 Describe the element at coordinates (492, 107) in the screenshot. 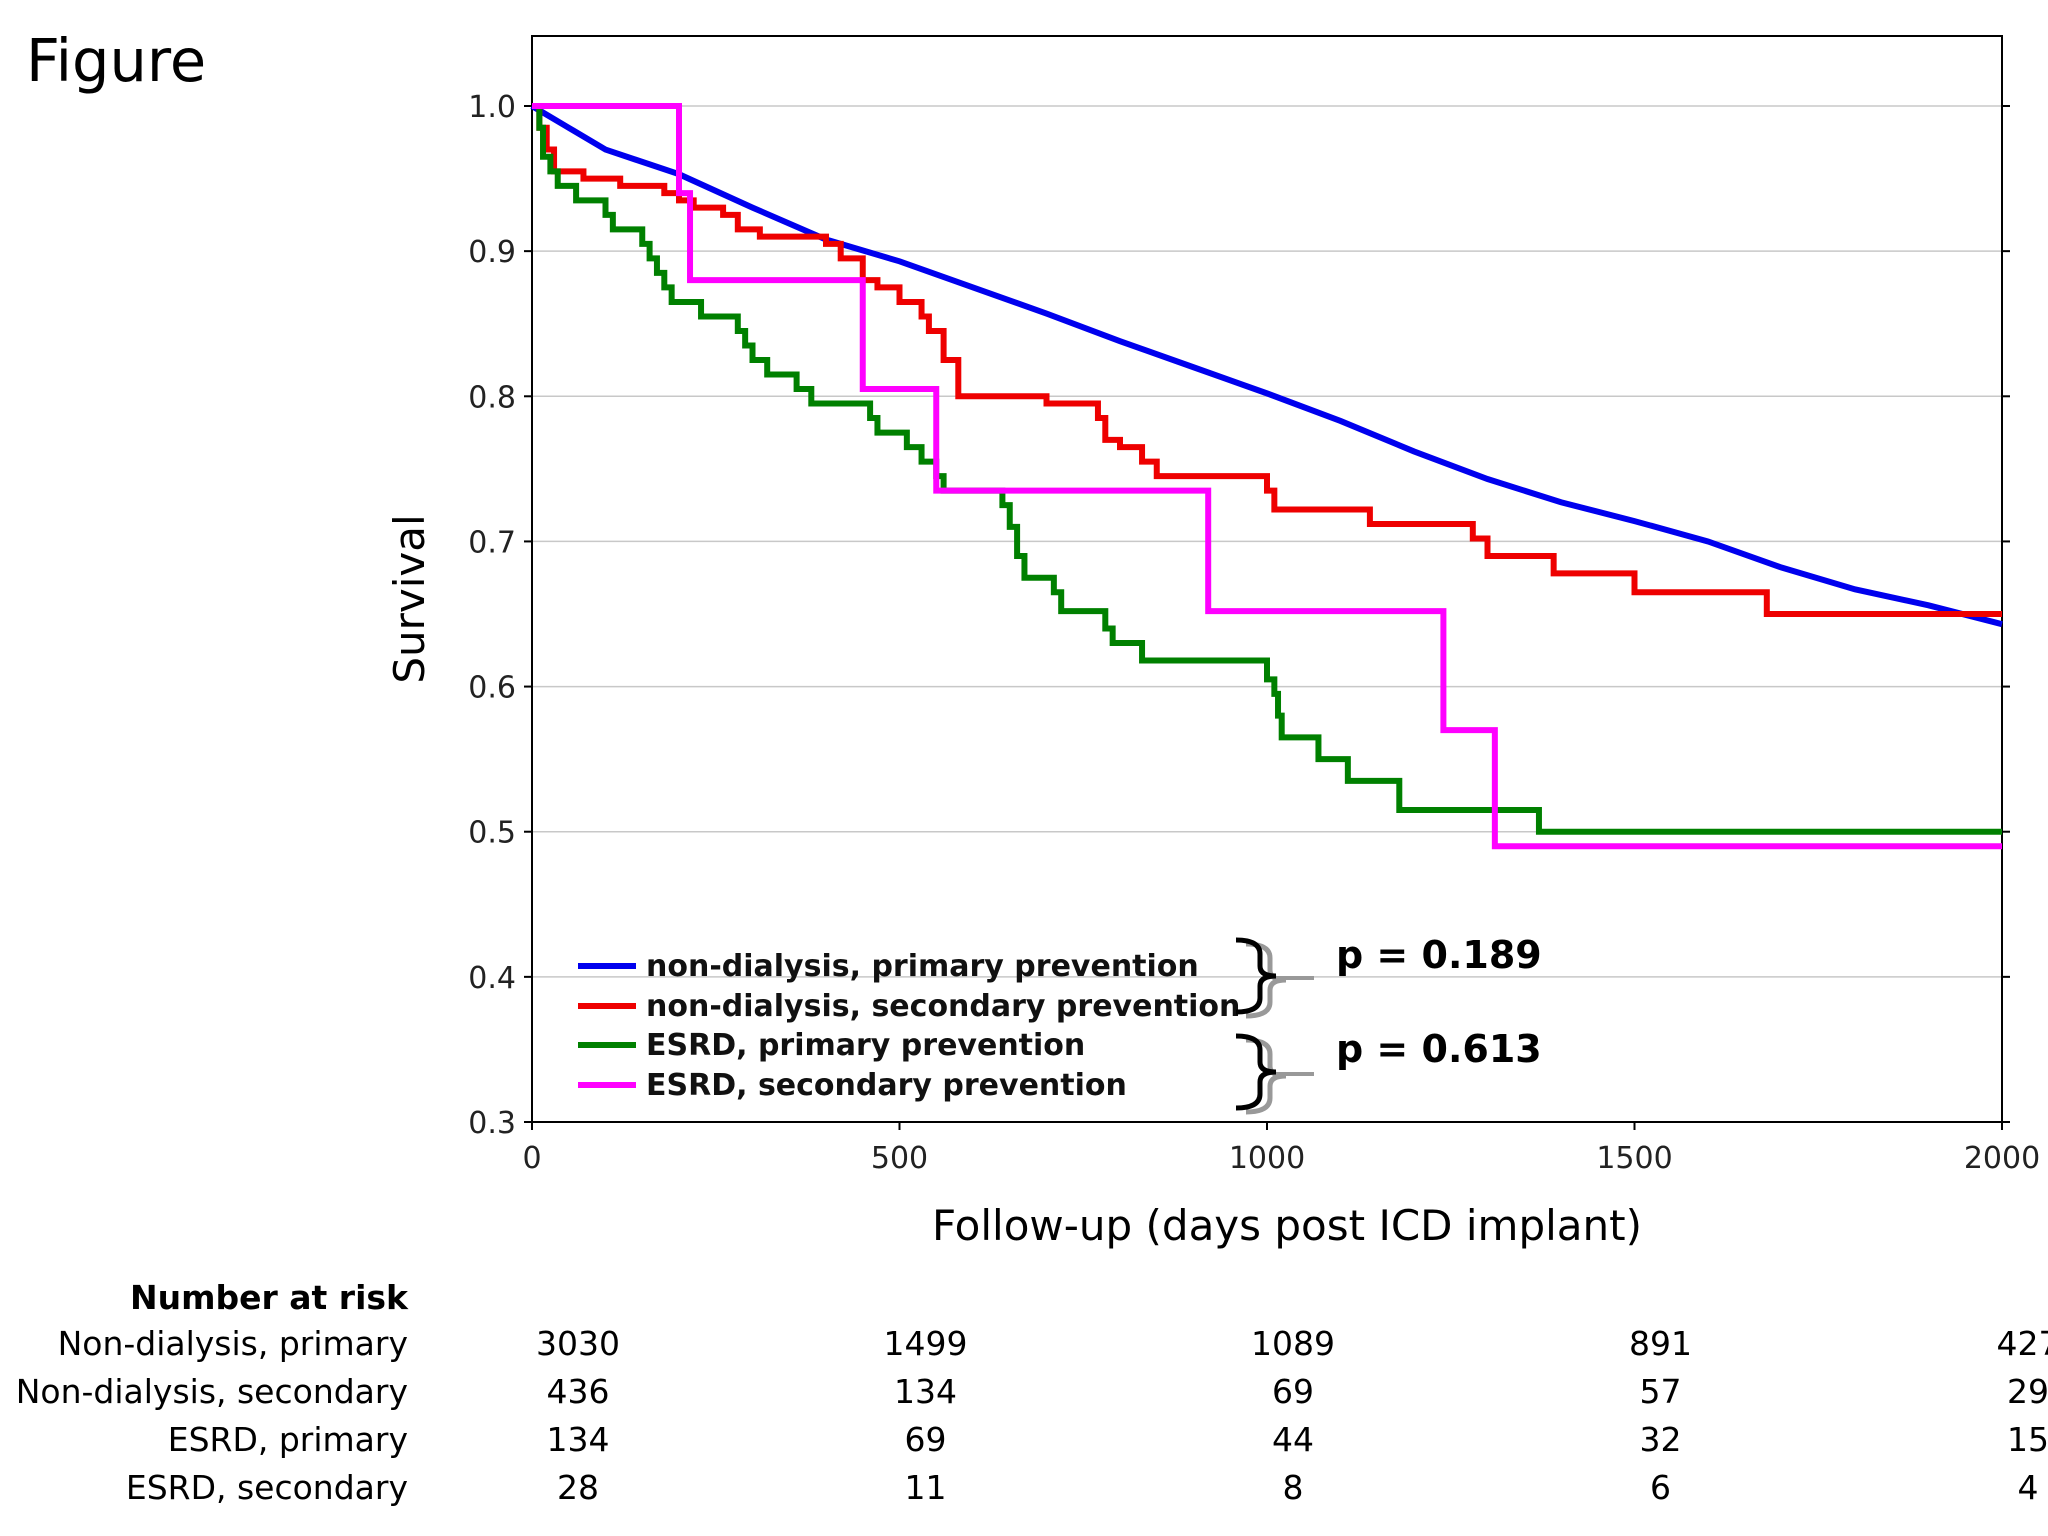

I see `y-tick-label: 1.0` at that location.